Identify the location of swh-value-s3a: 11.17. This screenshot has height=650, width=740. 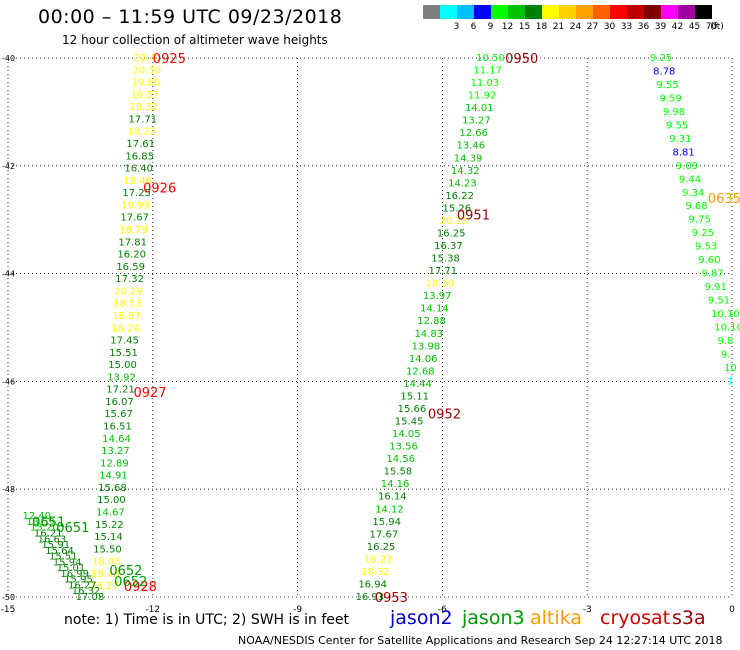
(487, 71).